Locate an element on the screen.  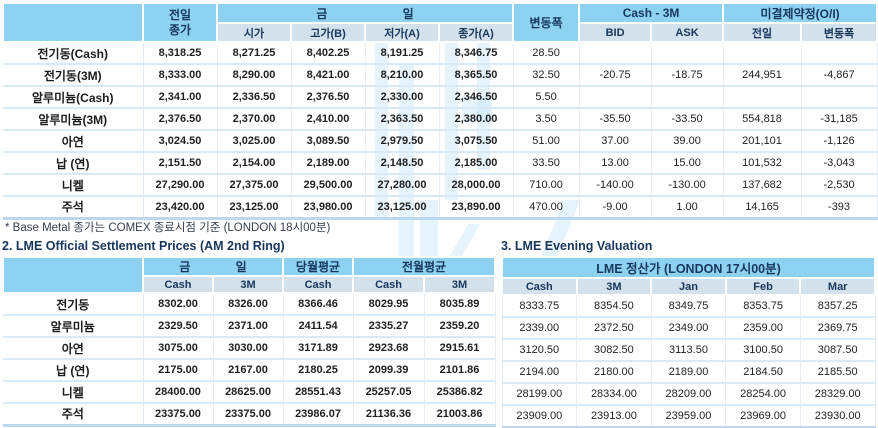
table-cell: 2371.00 is located at coordinates (248, 326).